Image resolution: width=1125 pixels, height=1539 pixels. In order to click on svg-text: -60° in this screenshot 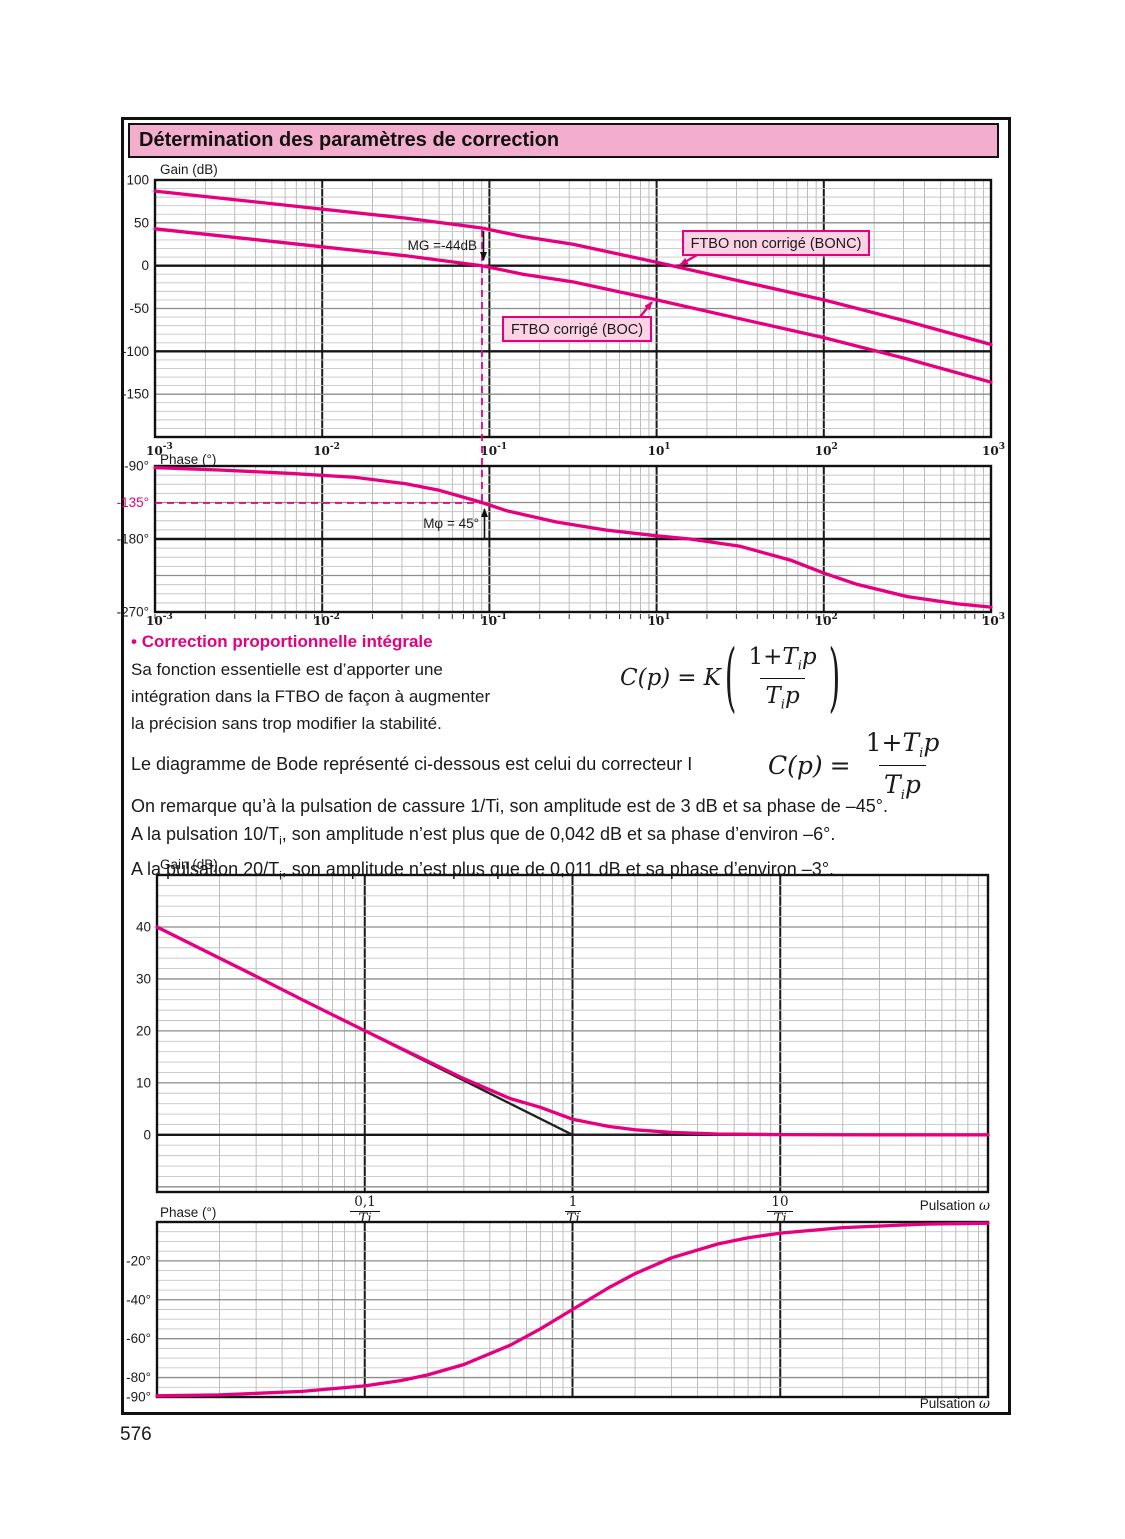, I will do `click(138, 1338)`.